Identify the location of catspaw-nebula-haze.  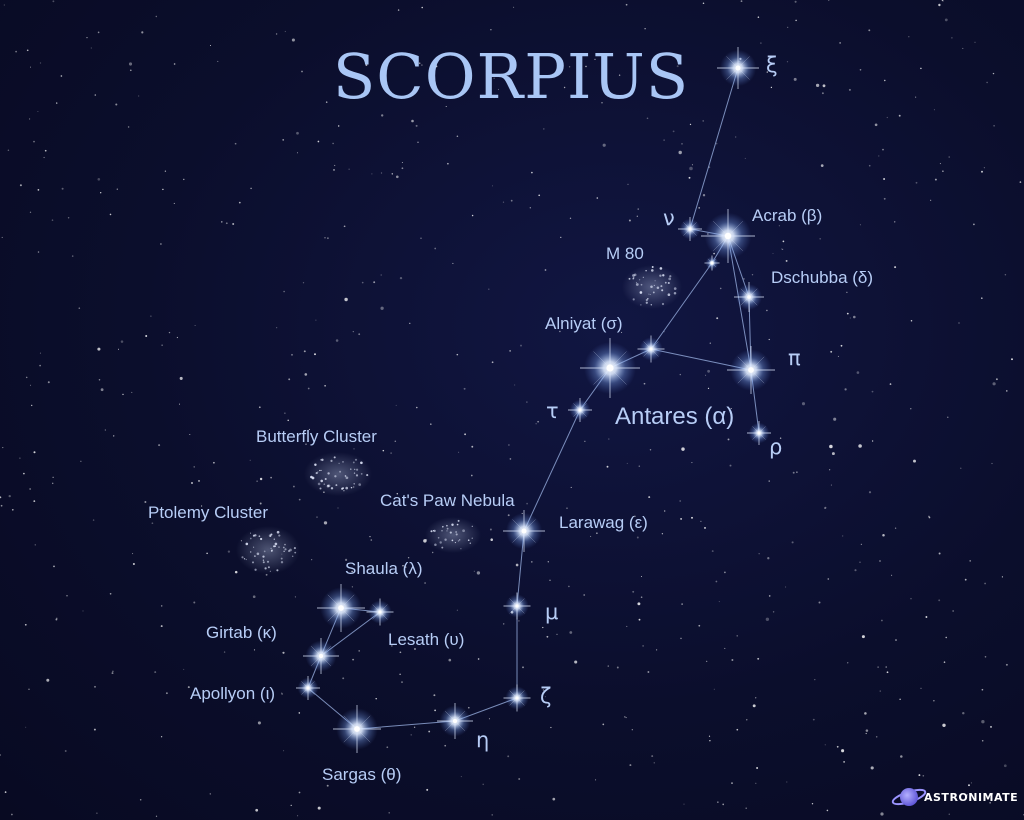
(453, 535).